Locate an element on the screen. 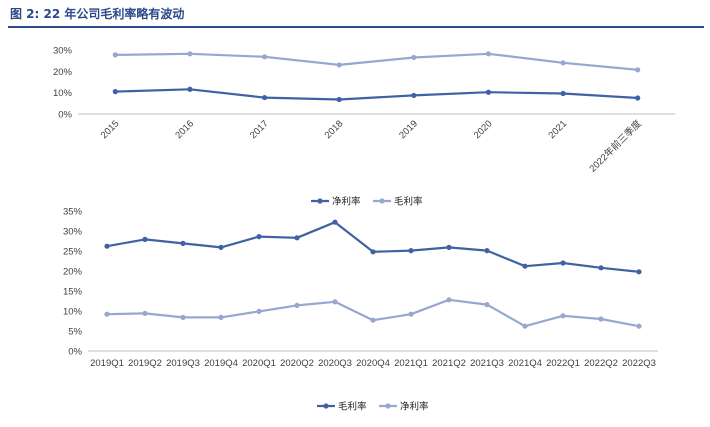 This screenshot has width=710, height=427. x-tick-label: 2020 is located at coordinates (483, 129).